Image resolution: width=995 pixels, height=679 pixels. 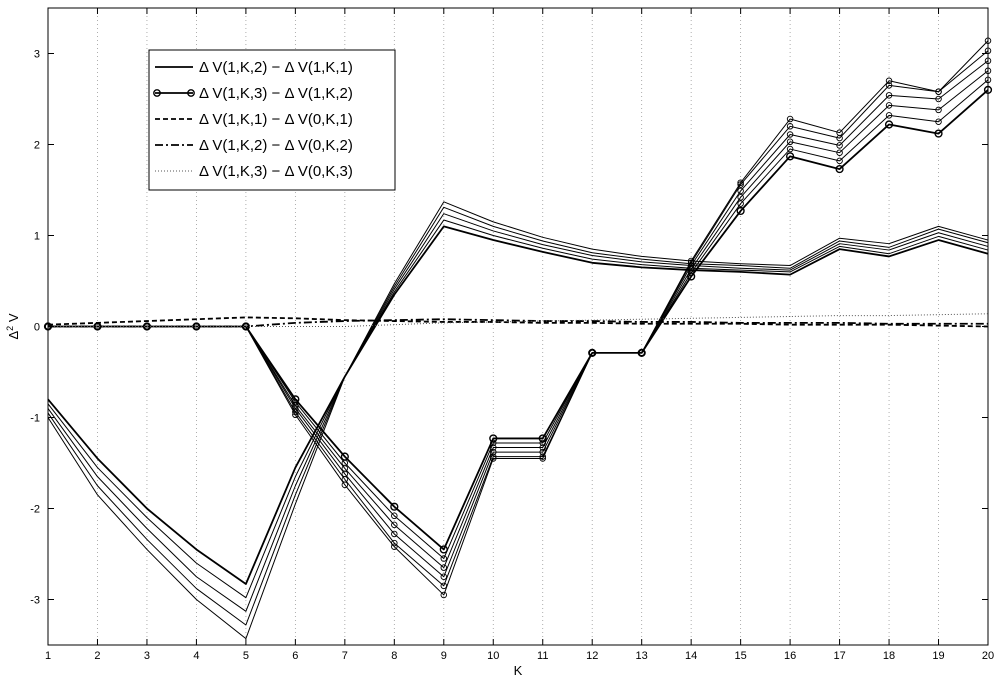 I want to click on y-tick-label: 3, so click(x=37, y=55).